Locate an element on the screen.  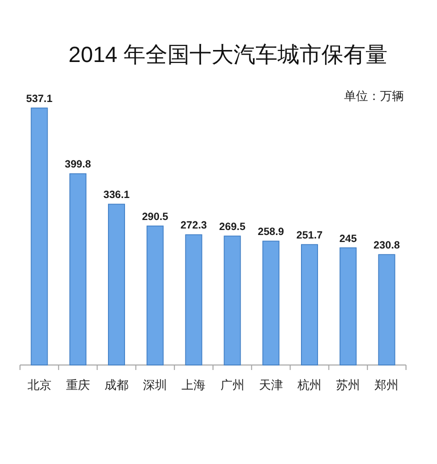
data-label: 336.1 is located at coordinates (116, 195).